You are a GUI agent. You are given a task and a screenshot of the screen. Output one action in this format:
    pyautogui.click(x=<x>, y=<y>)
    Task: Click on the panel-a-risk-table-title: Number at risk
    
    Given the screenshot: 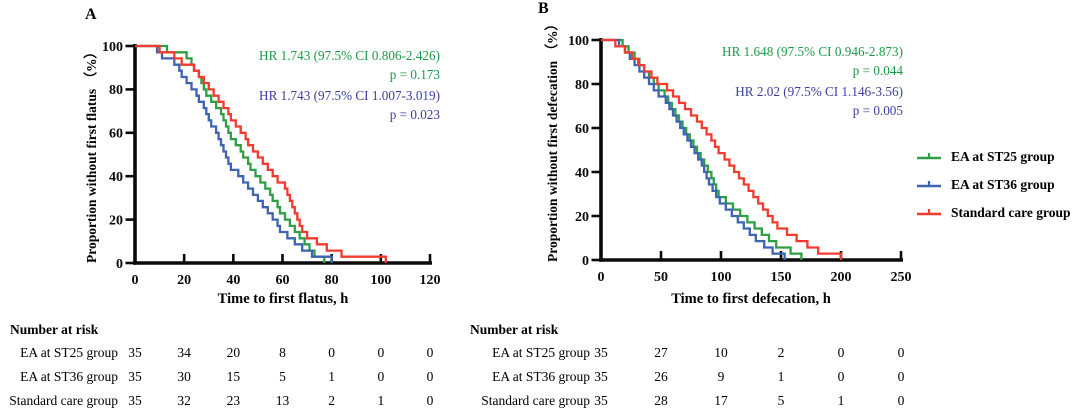 What is the action you would take?
    pyautogui.click(x=54, y=329)
    